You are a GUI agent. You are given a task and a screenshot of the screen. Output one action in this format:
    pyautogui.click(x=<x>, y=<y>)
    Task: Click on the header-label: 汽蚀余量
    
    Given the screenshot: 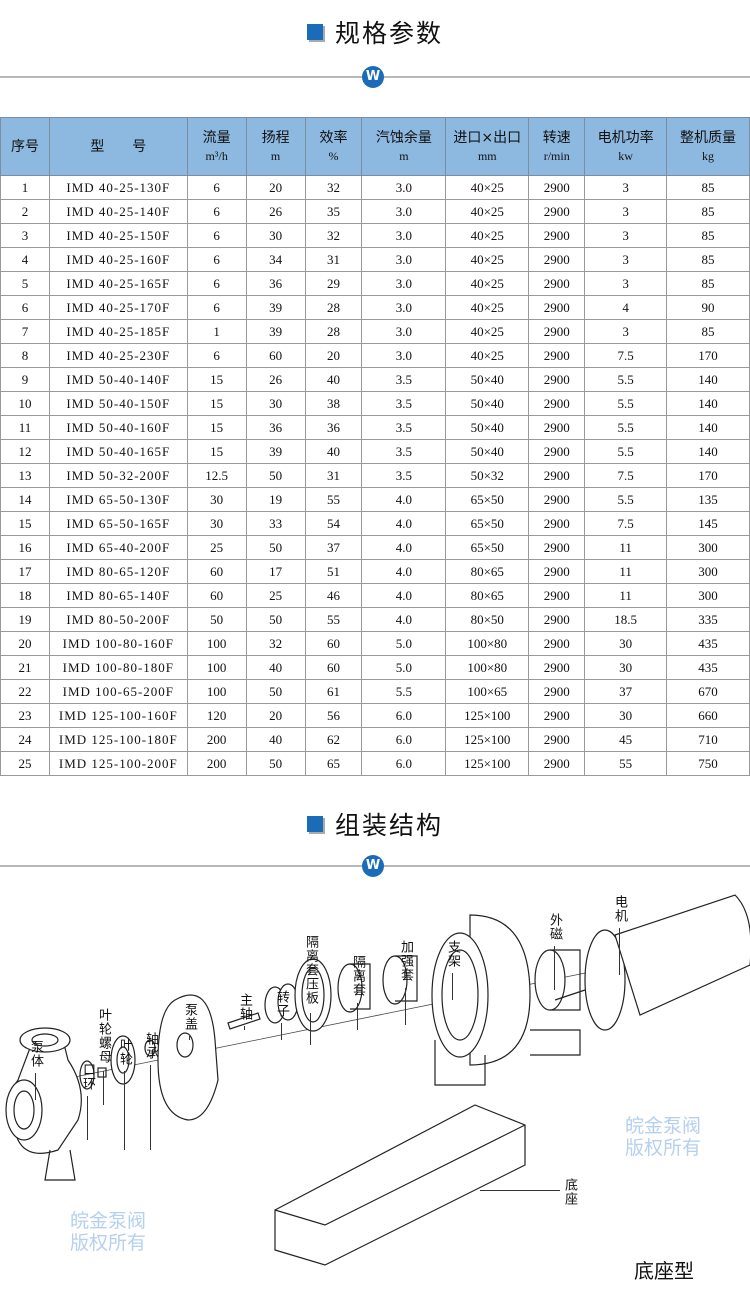 What is the action you would take?
    pyautogui.click(x=403, y=137)
    